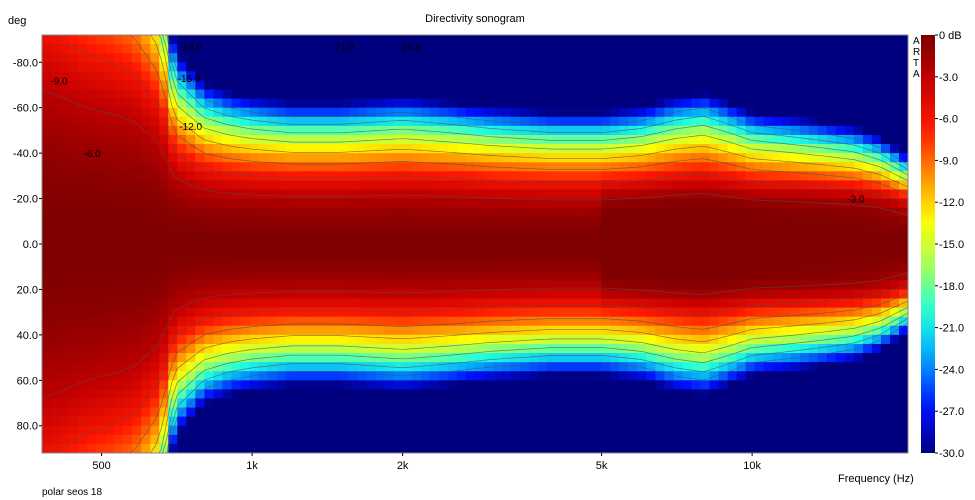 This screenshot has height=500, width=975. I want to click on footer-label: polar seos 18, so click(72, 492).